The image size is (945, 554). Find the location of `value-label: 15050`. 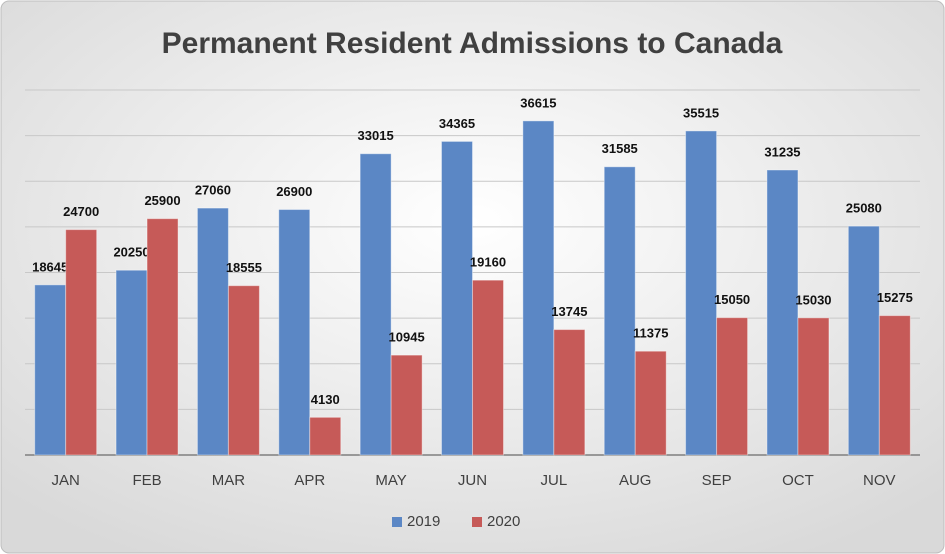

value-label: 15050 is located at coordinates (732, 299).